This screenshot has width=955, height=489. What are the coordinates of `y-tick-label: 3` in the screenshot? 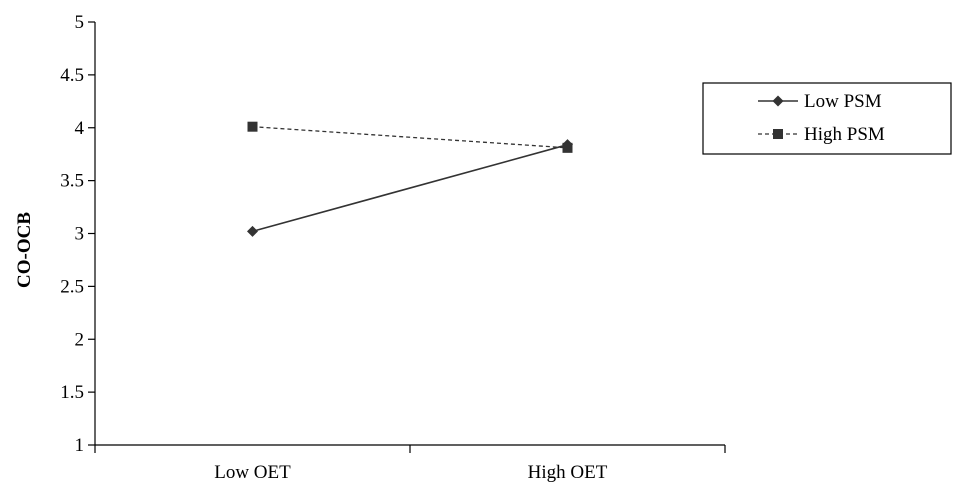 It's located at (80, 234).